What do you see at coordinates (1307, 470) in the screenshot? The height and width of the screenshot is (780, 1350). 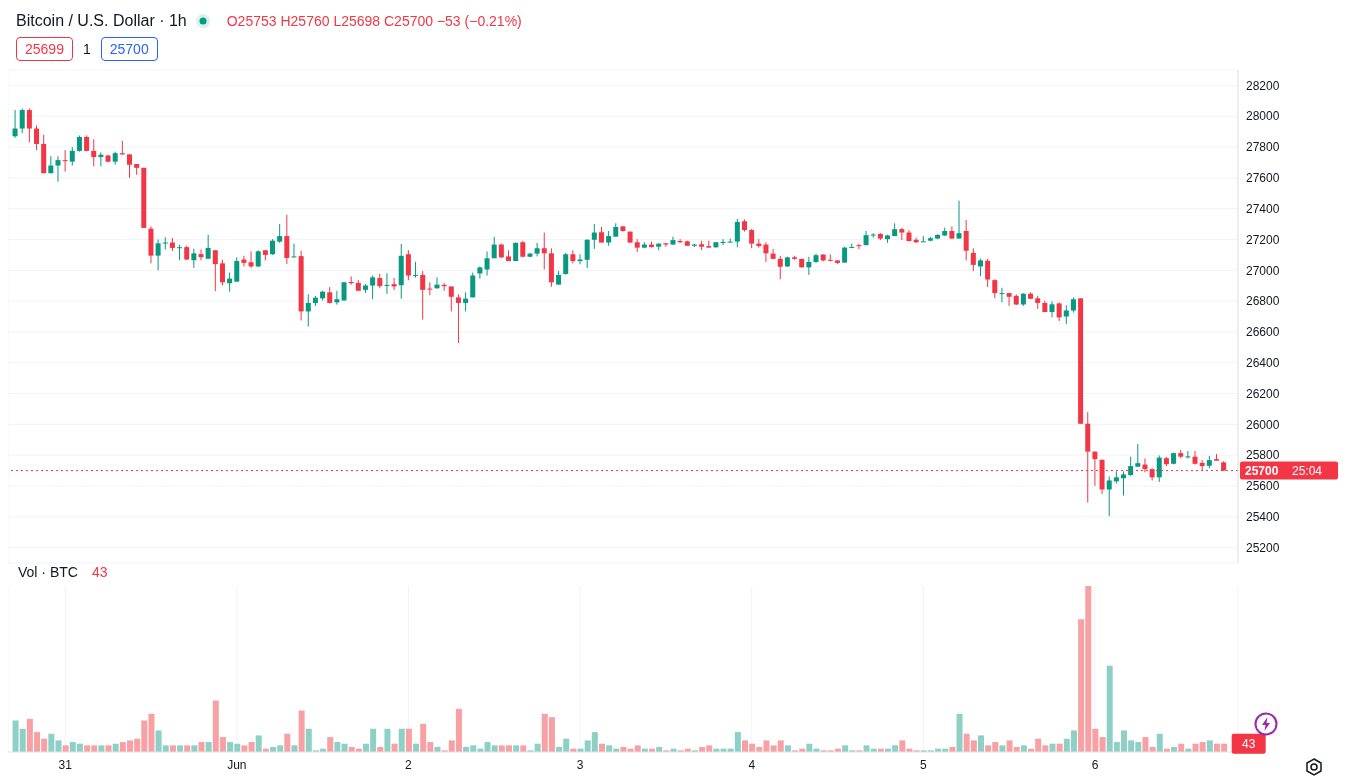 I see `text: 25:04` at bounding box center [1307, 470].